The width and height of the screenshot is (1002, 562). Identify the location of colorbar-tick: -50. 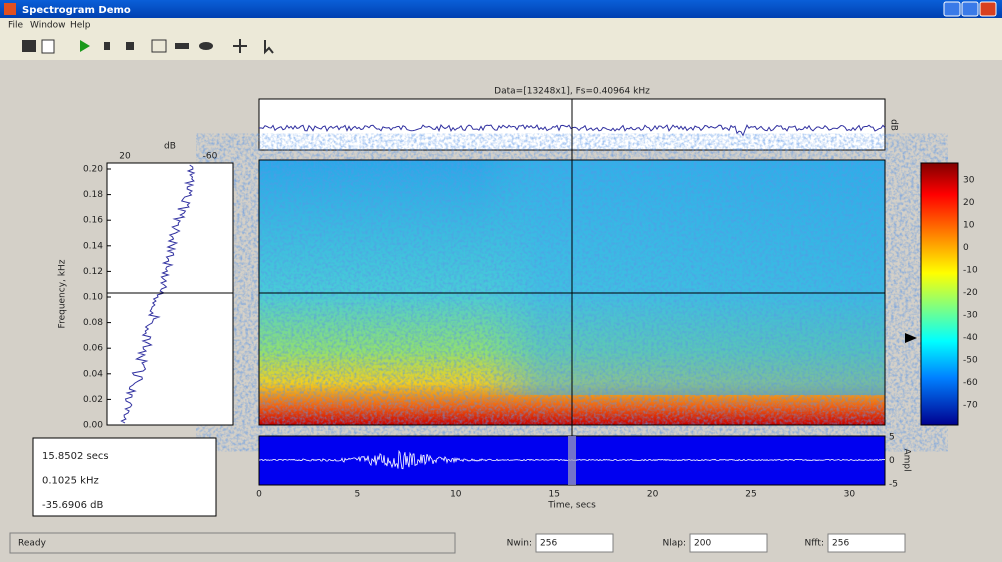
(970, 361).